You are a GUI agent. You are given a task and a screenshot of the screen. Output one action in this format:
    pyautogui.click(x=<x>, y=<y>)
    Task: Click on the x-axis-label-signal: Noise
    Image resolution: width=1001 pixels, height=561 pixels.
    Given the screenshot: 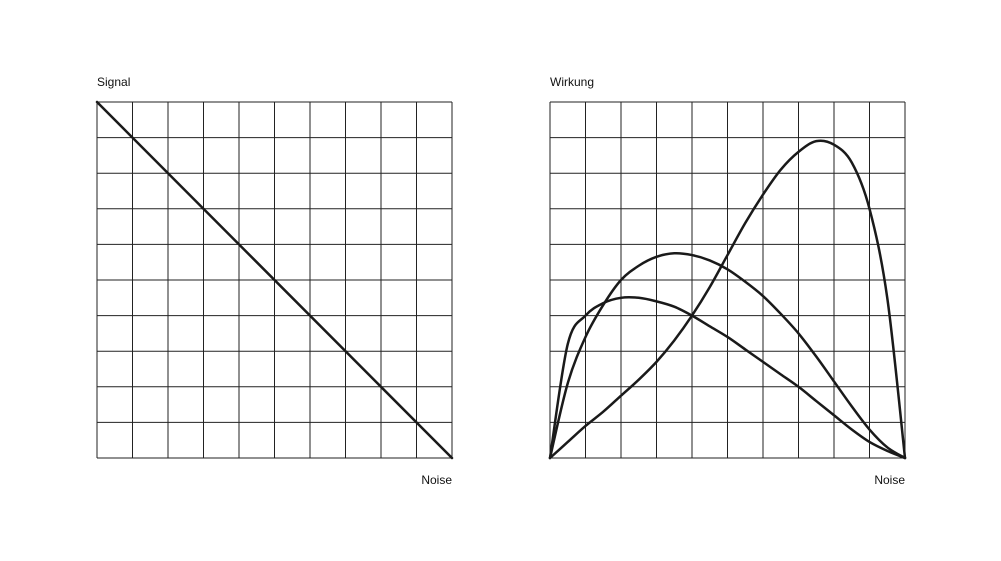 What is the action you would take?
    pyautogui.click(x=436, y=480)
    